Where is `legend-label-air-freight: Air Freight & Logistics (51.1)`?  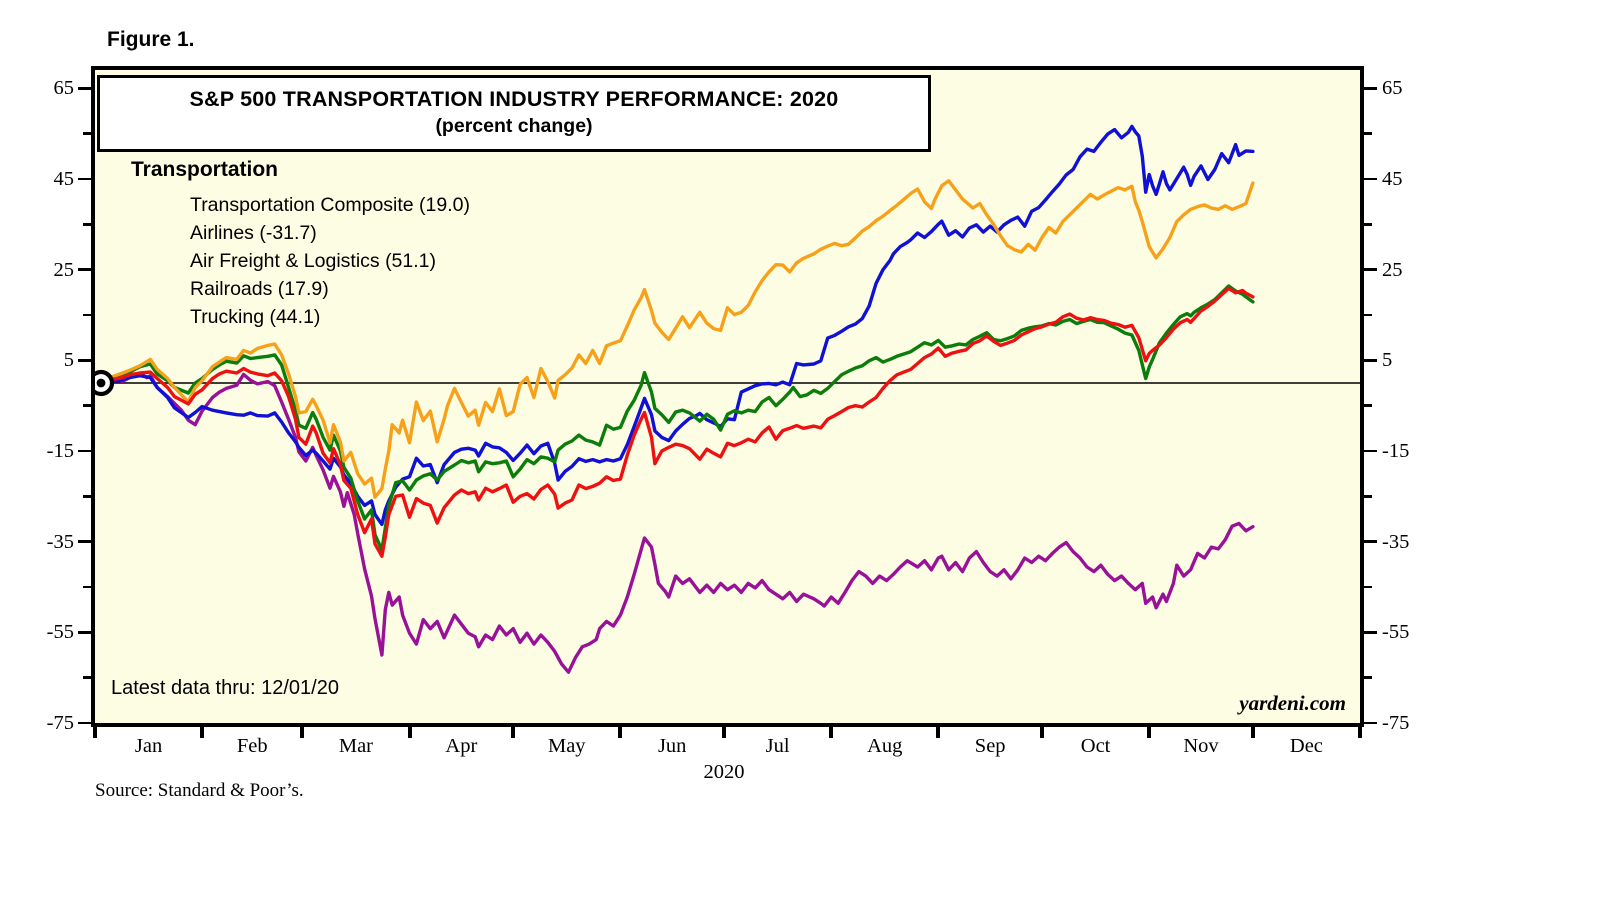 legend-label-air-freight: Air Freight & Logistics (51.1) is located at coordinates (313, 260).